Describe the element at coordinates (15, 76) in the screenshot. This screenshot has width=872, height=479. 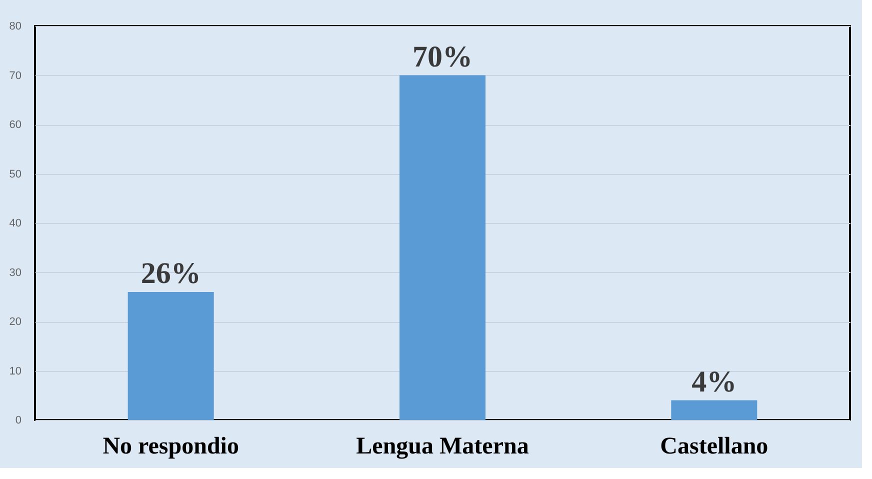
I see `y-tick-label: 70` at that location.